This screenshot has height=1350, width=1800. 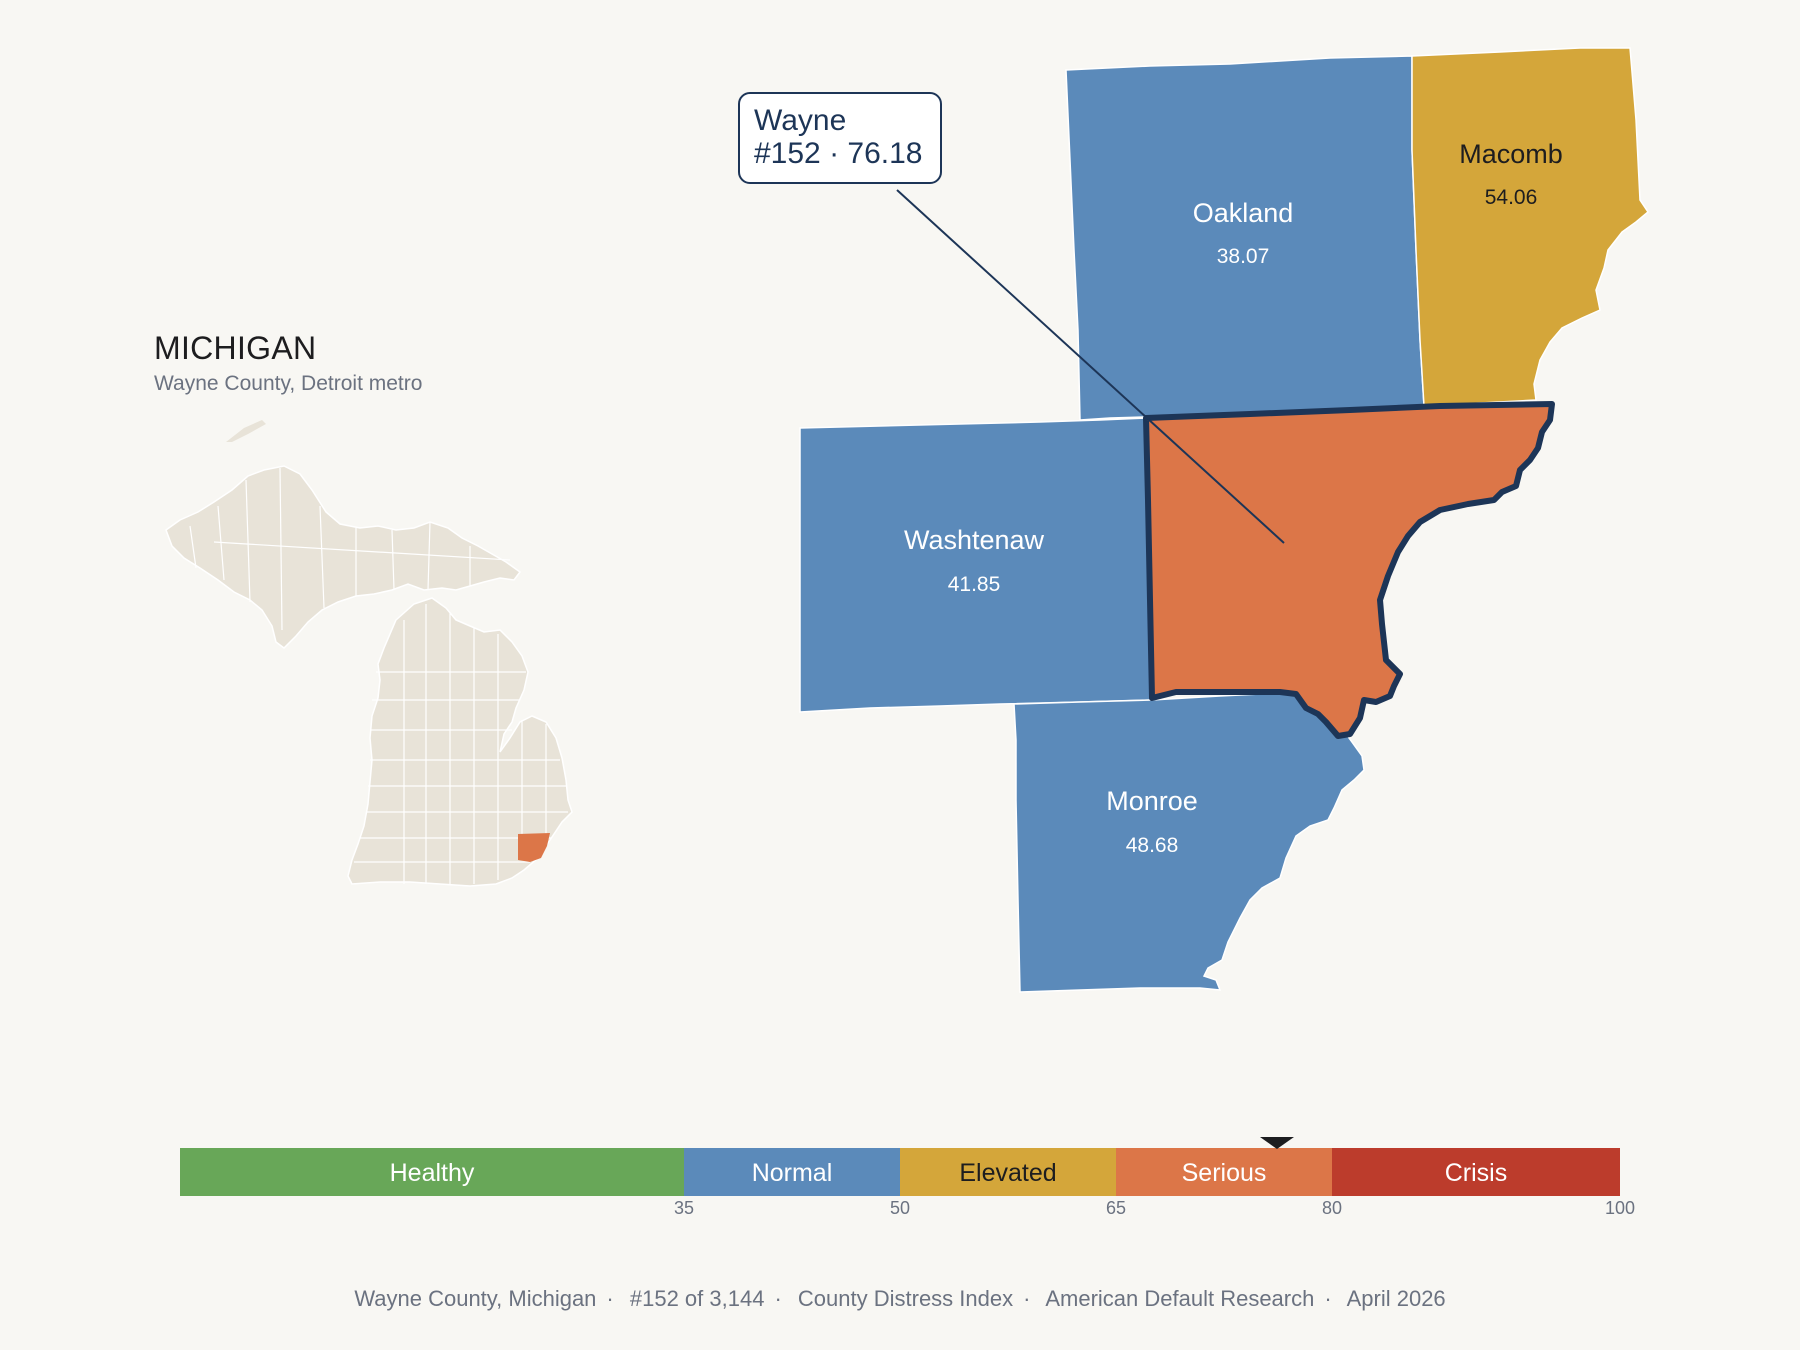 What do you see at coordinates (976, 565) in the screenshot?
I see `county-washtenaw-shape` at bounding box center [976, 565].